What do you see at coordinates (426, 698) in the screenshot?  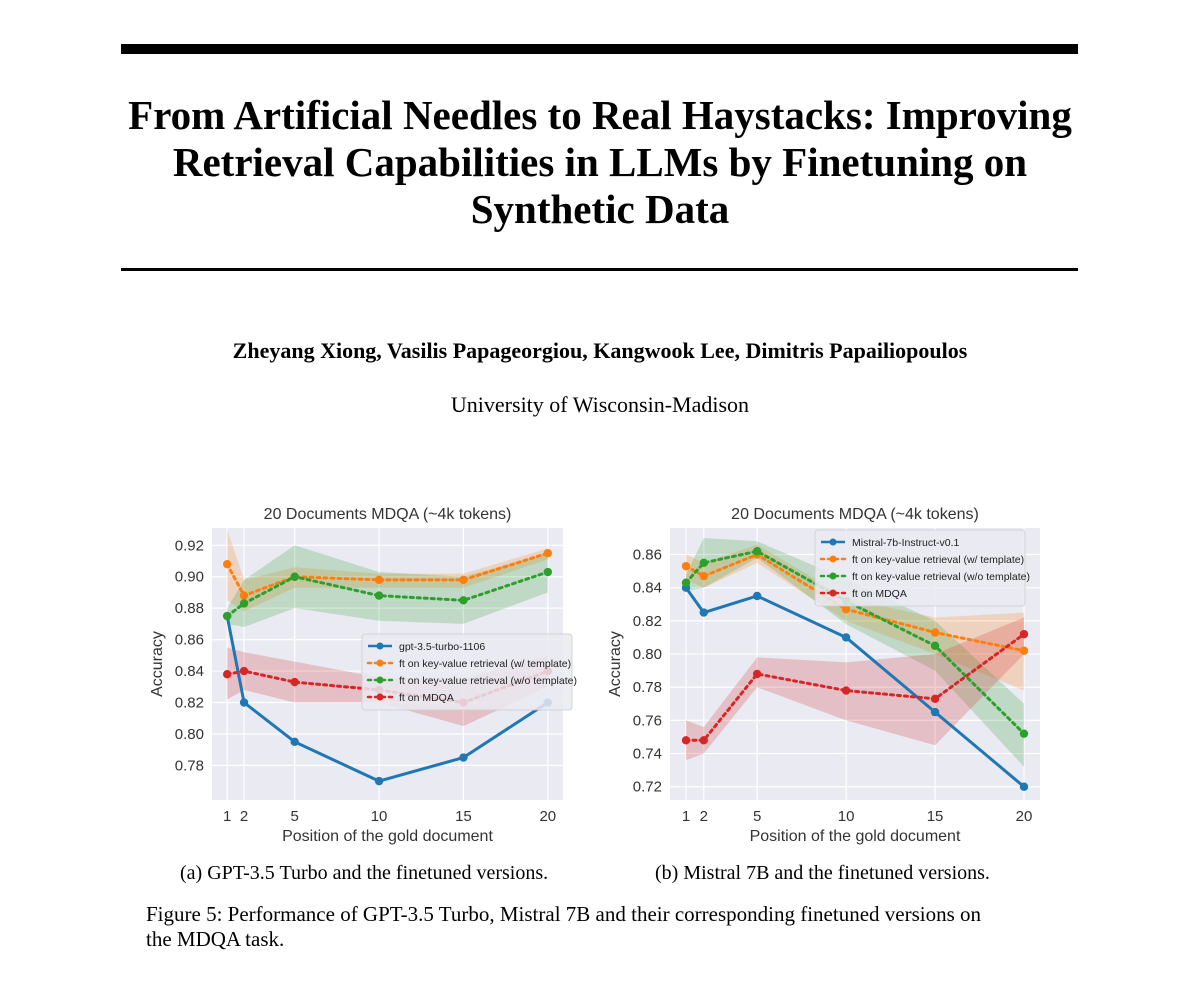 I see `legend-label: ft on MDQA` at bounding box center [426, 698].